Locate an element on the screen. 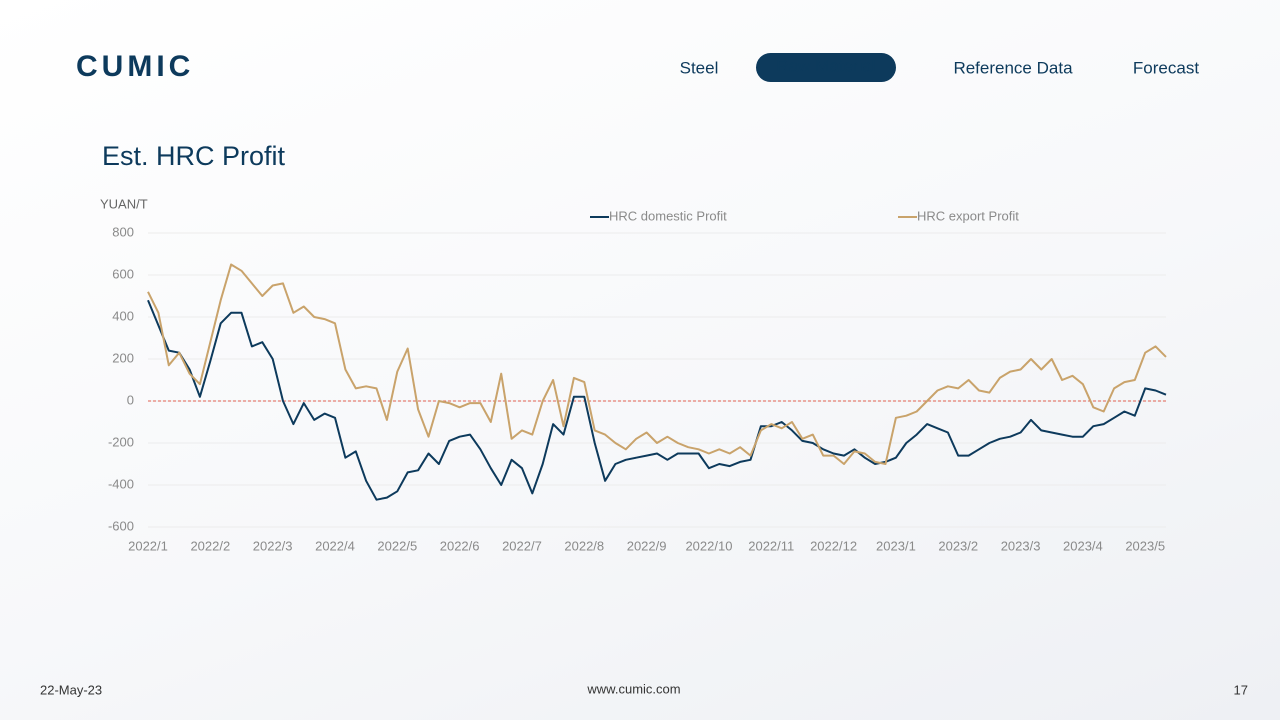  footer-url: www.cumic.com is located at coordinates (633, 688).